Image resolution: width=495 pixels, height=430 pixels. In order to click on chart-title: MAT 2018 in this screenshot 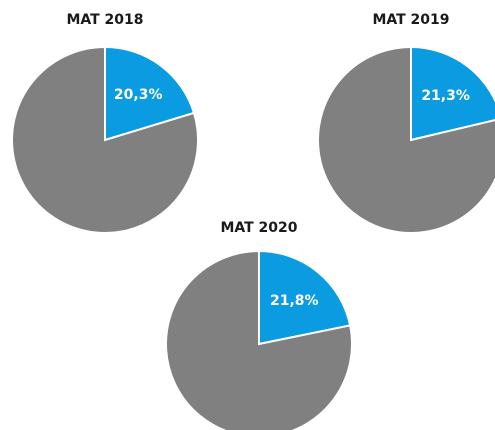, I will do `click(104, 20)`.